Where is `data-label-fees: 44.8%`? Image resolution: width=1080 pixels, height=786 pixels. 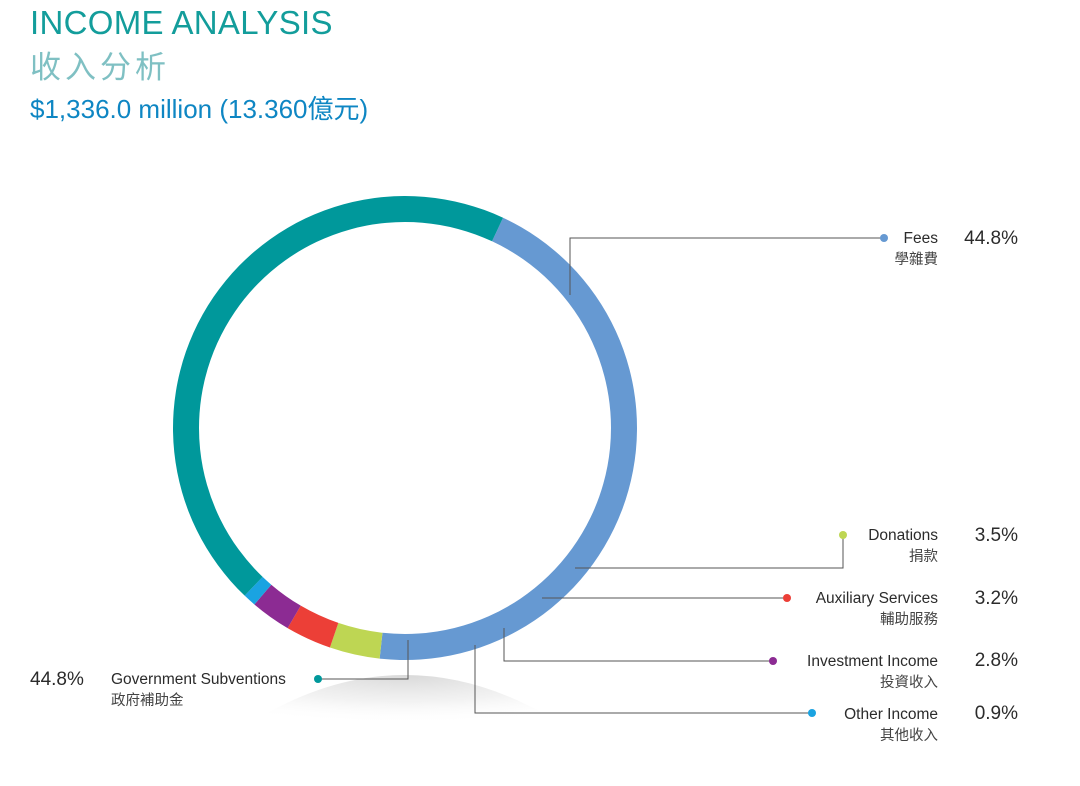 data-label-fees: 44.8% is located at coordinates (991, 238).